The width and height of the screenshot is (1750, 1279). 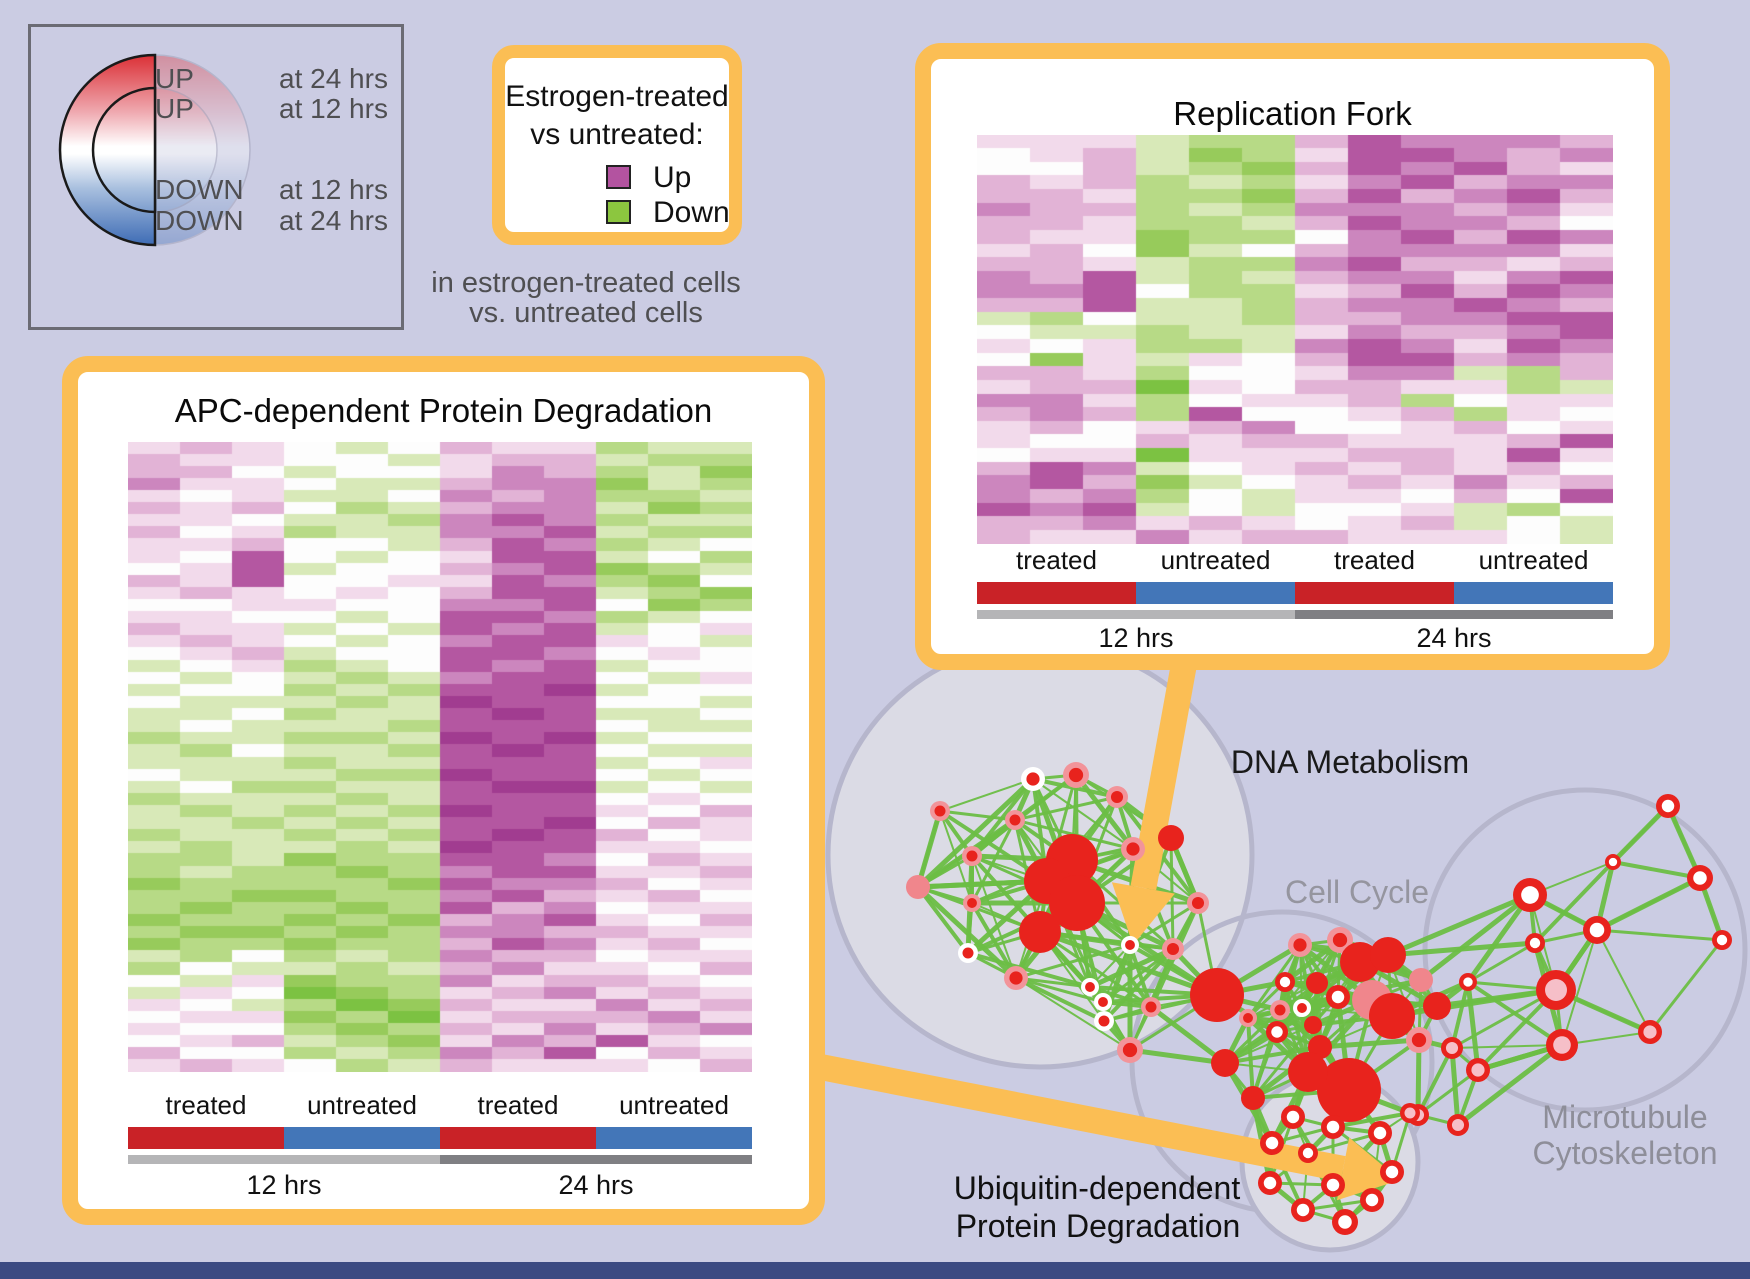 I want to click on bottom-border-bar, so click(x=875, y=1270).